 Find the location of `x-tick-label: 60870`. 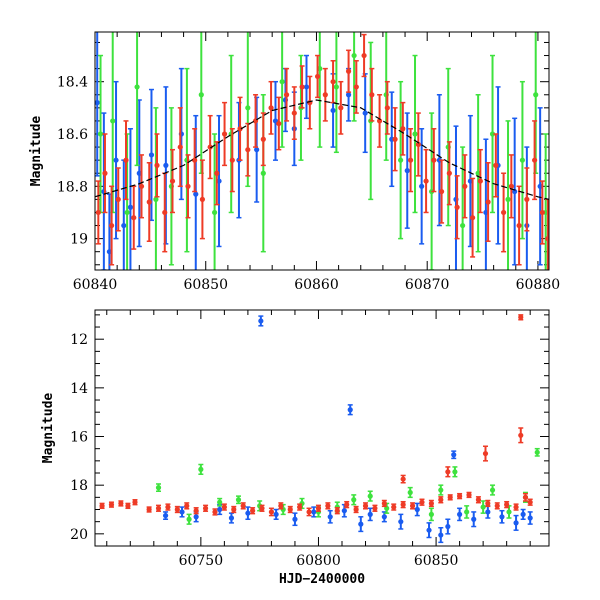

x-tick-label: 60870 is located at coordinates (427, 285).